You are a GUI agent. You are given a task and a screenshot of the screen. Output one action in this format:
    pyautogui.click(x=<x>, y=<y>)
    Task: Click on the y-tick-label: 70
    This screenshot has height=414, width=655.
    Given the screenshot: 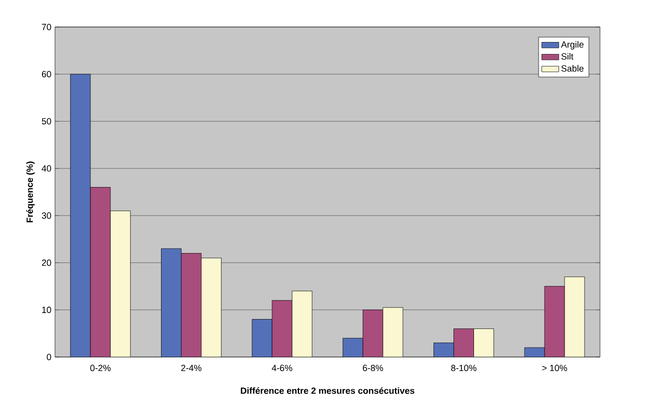 What is the action you would take?
    pyautogui.click(x=47, y=27)
    